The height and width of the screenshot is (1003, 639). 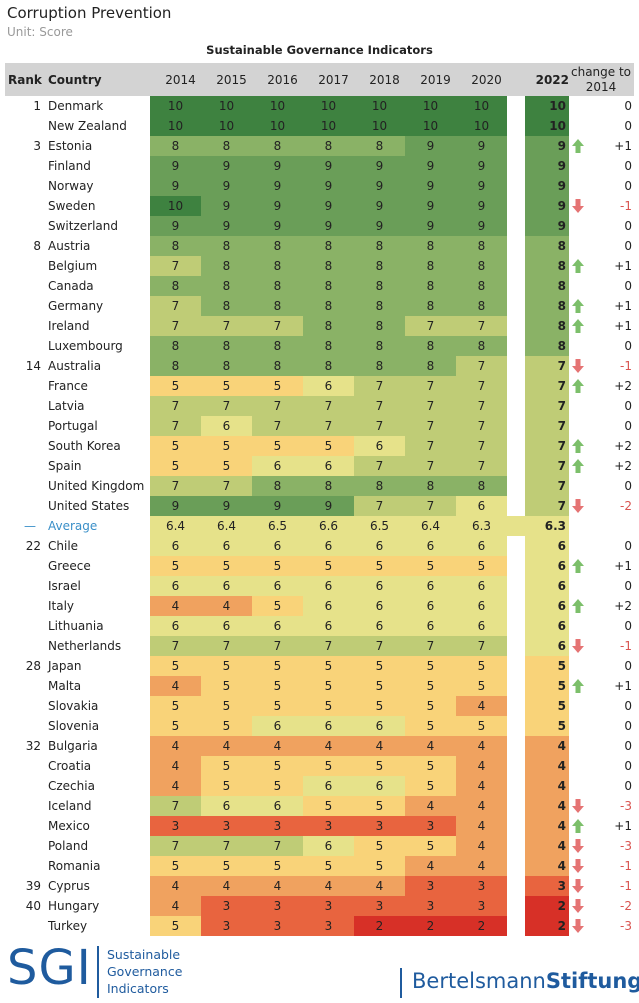 What do you see at coordinates (555, 526) in the screenshot?
I see `average-2022-value: 6.3` at bounding box center [555, 526].